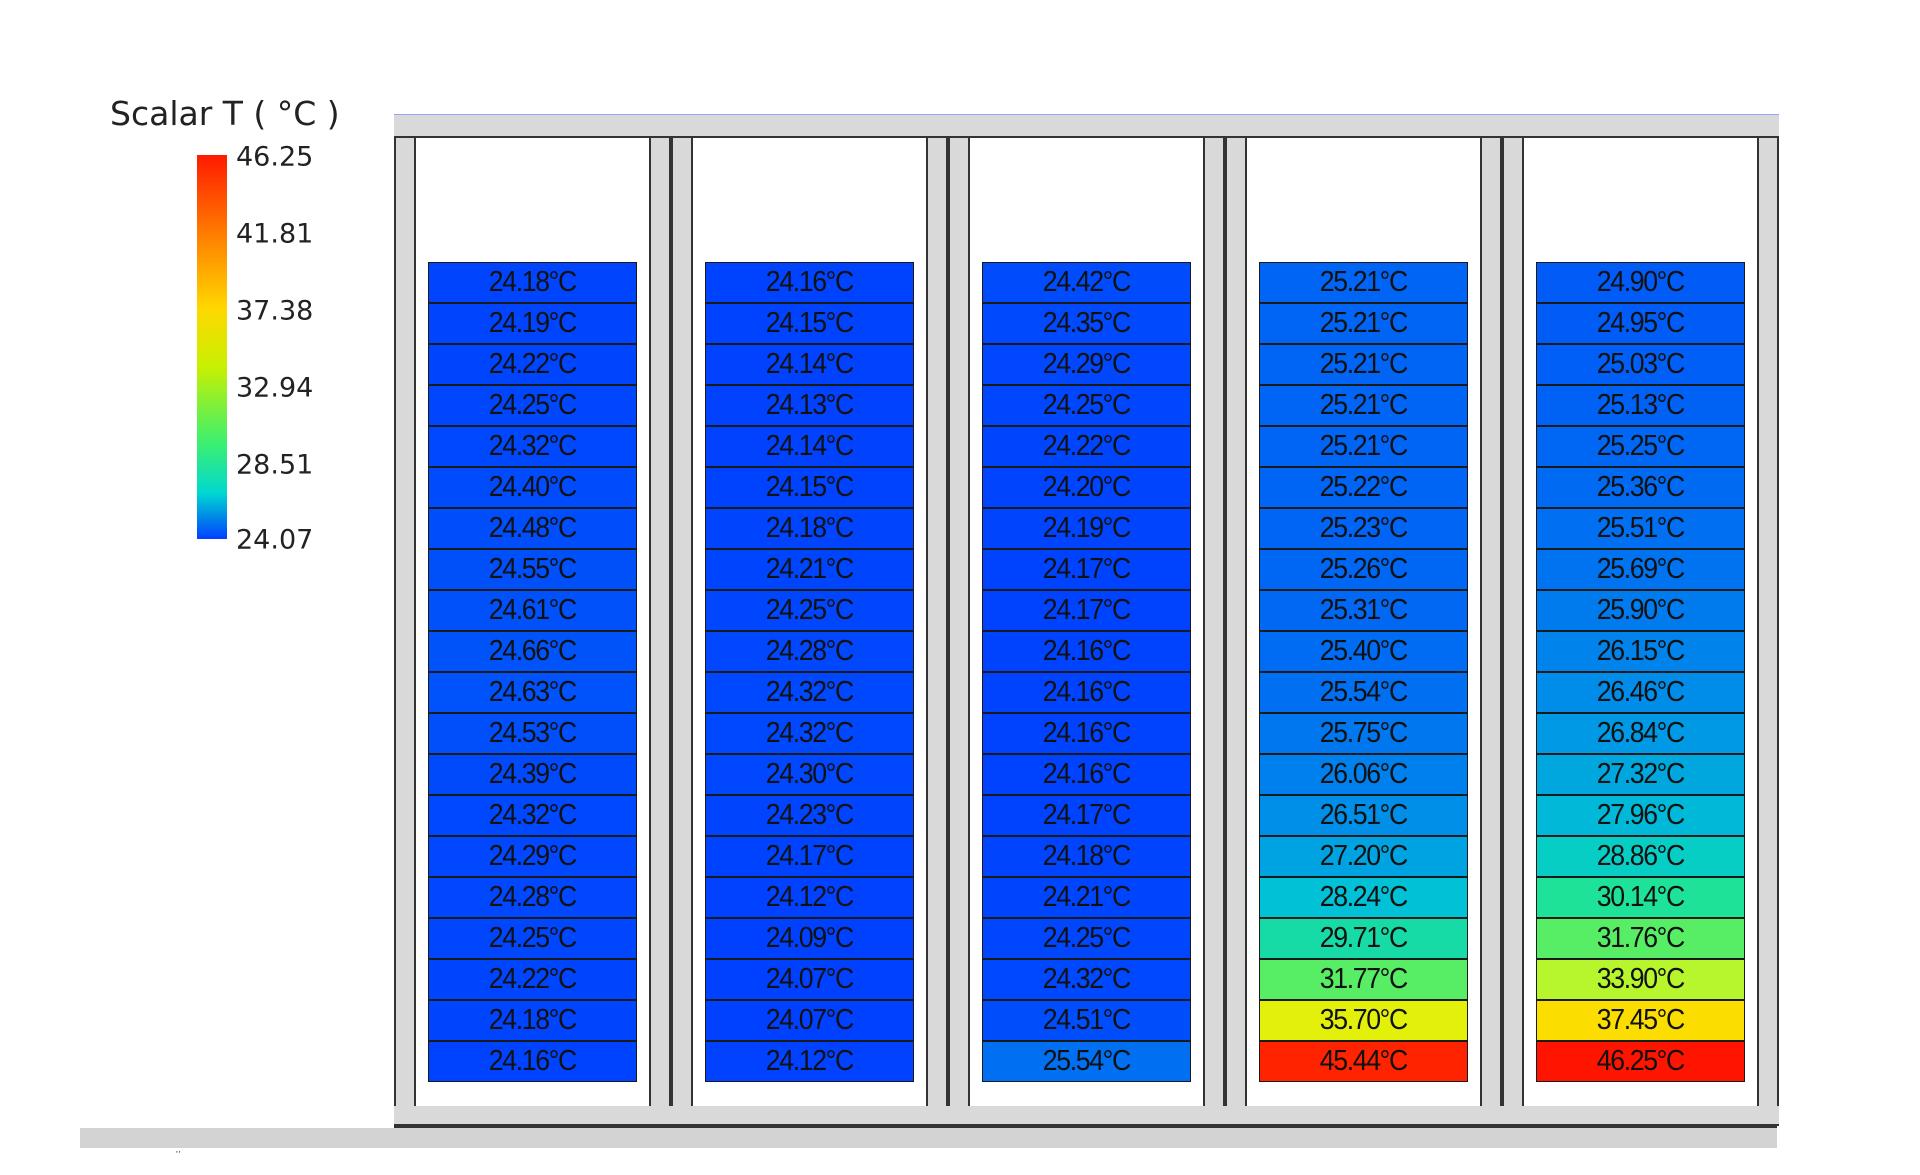 The image size is (1920, 1175). I want to click on server-temperature-label: 24.14°C, so click(809, 446).